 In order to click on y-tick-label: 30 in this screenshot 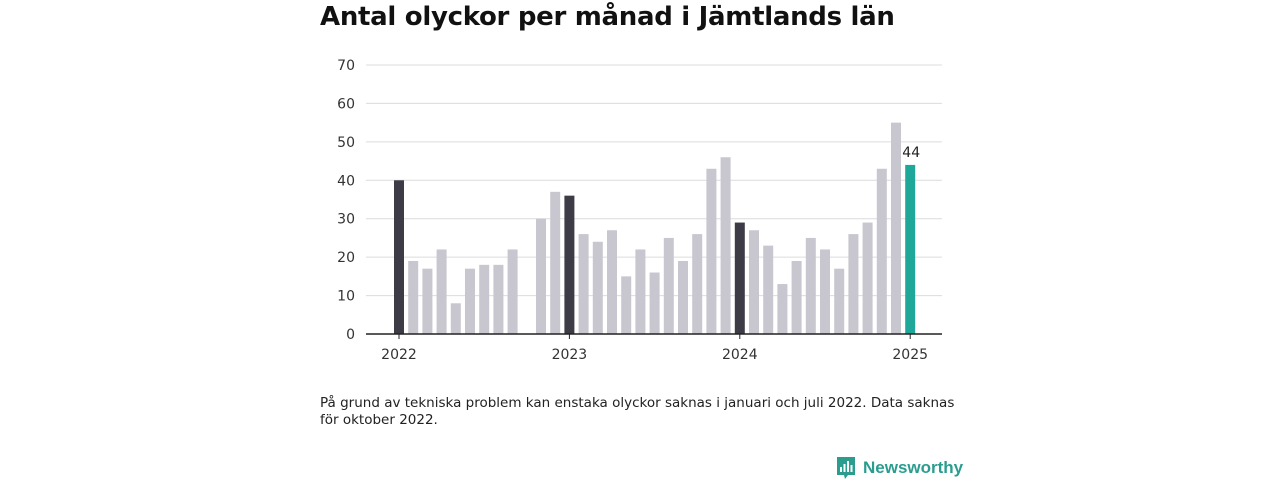, I will do `click(346, 220)`.